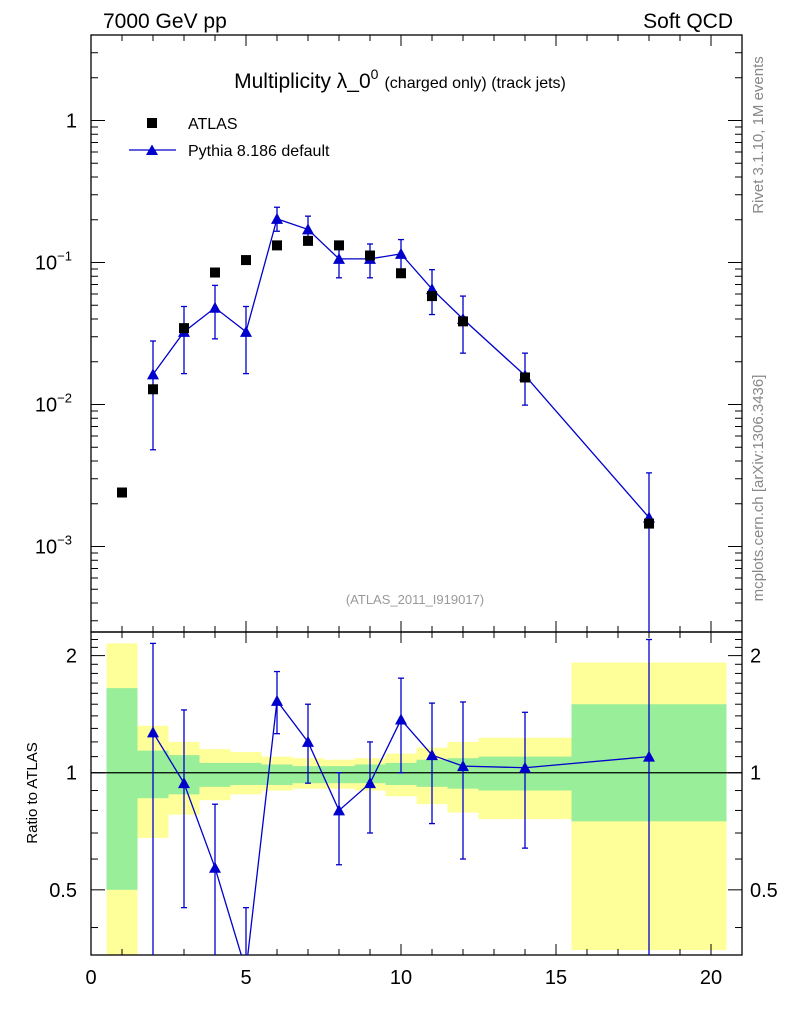 Image resolution: width=786 pixels, height=1024 pixels. What do you see at coordinates (229, 138) in the screenshot?
I see `legend: ATLAS Pythia 8.186 default` at bounding box center [229, 138].